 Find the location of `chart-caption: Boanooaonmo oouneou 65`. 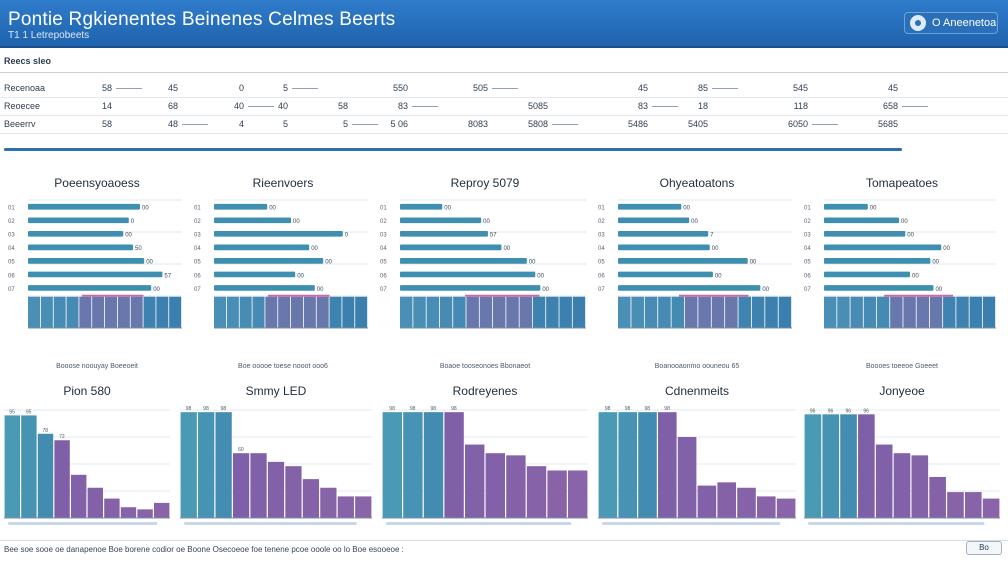

chart-caption: Boanooaonmo oouneou 65 is located at coordinates (697, 366).